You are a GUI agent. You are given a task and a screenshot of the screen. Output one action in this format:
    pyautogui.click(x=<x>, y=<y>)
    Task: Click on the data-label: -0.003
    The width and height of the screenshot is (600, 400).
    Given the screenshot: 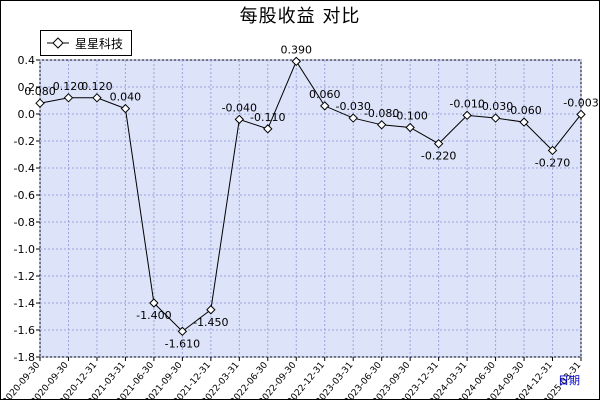 What is the action you would take?
    pyautogui.click(x=580, y=102)
    